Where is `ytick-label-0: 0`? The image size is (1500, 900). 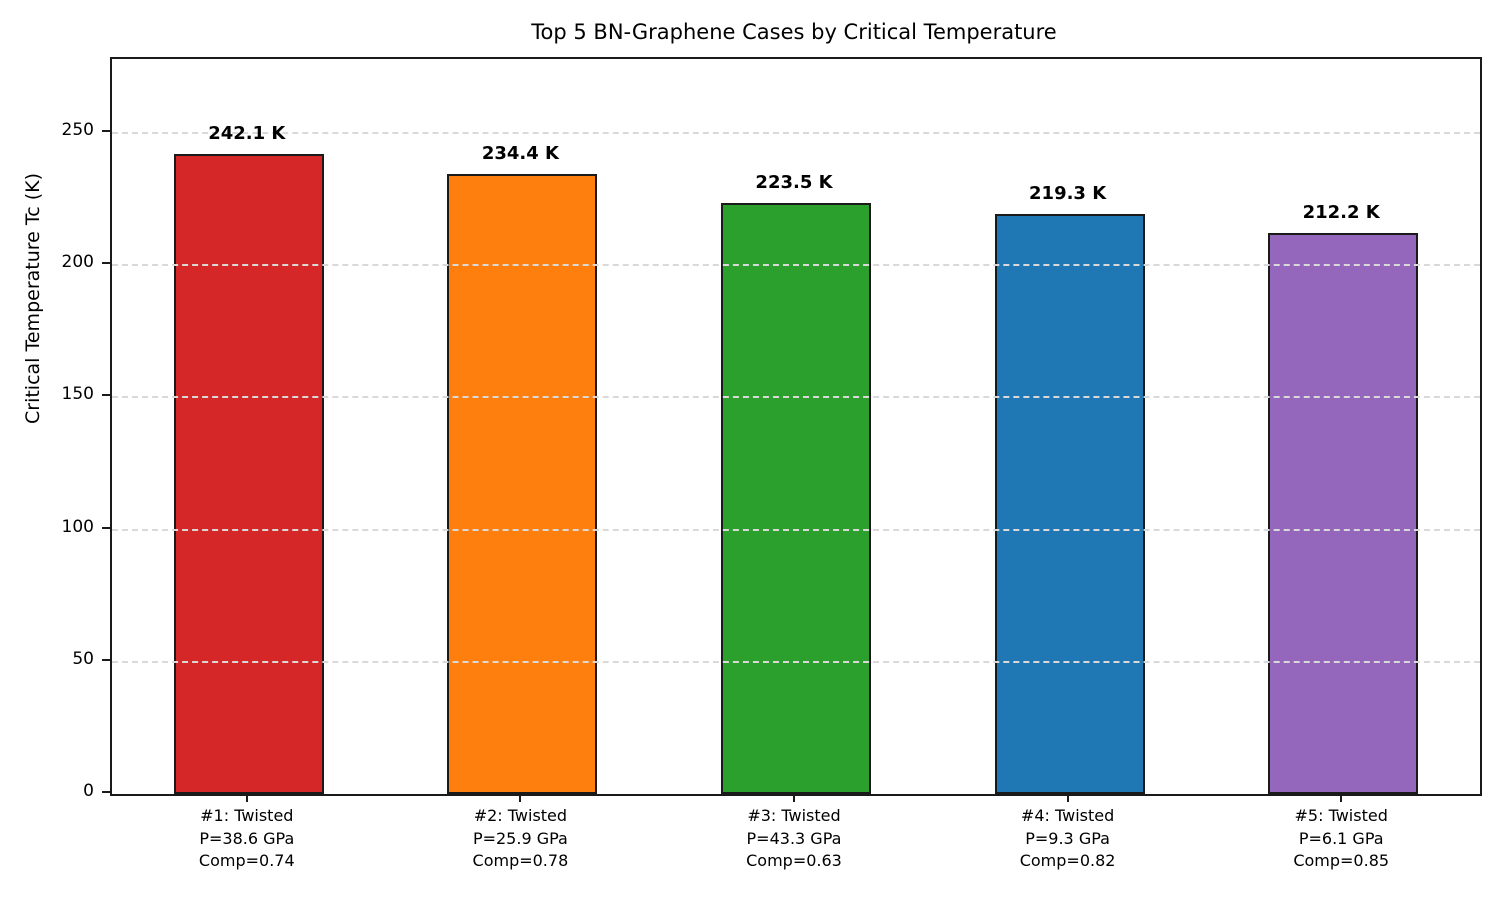 ytick-label-0: 0 is located at coordinates (88, 791).